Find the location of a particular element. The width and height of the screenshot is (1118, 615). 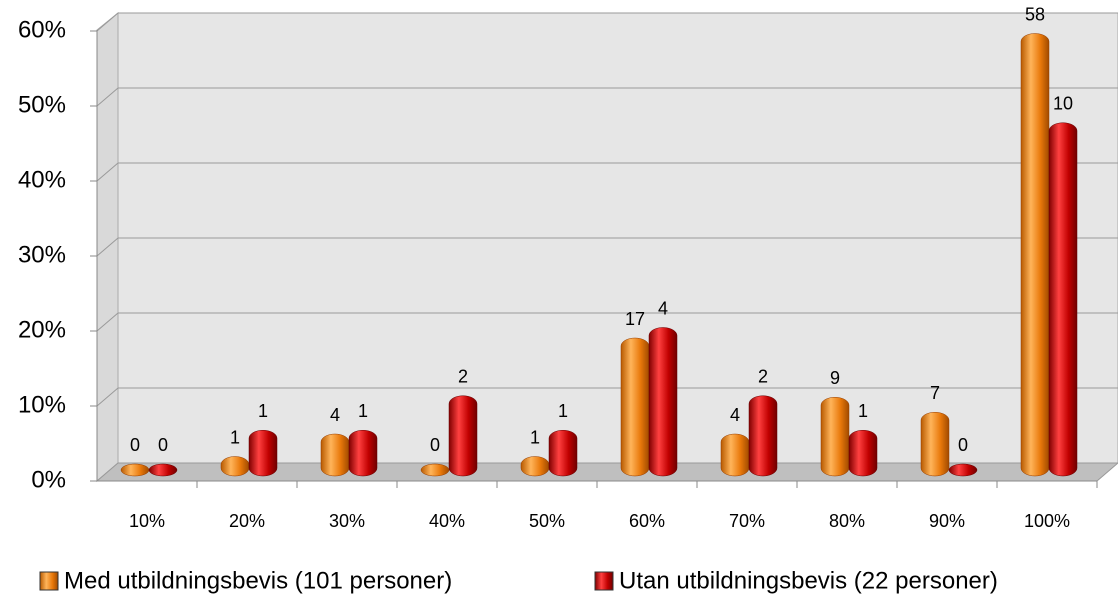

x-tick-label: 70% is located at coordinates (747, 521).